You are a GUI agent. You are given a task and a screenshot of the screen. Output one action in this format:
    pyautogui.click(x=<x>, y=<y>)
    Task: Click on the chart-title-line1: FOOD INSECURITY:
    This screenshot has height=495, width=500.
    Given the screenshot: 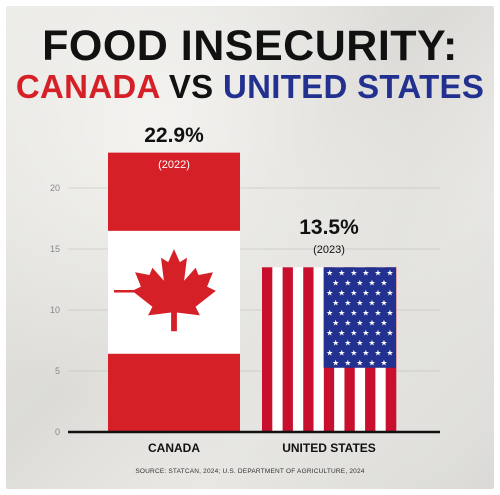 What is the action you would take?
    pyautogui.click(x=250, y=46)
    